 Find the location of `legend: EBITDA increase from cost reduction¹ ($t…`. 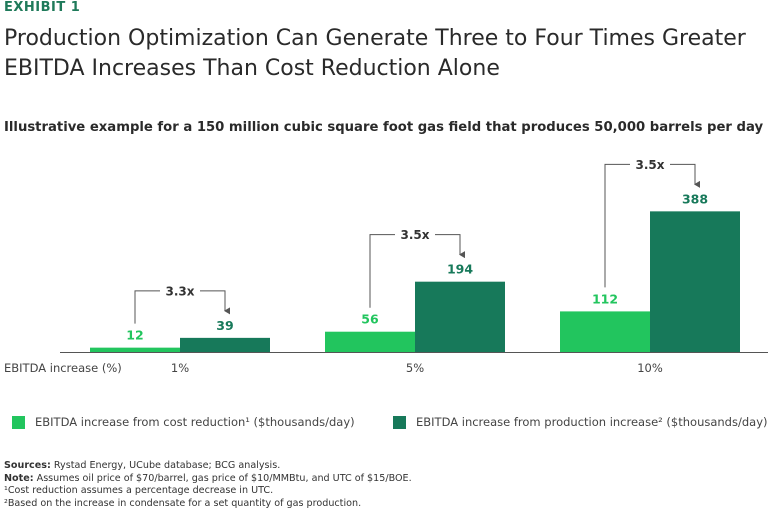

legend: EBITDA increase from cost reduction¹ ($t… is located at coordinates (384, 425).